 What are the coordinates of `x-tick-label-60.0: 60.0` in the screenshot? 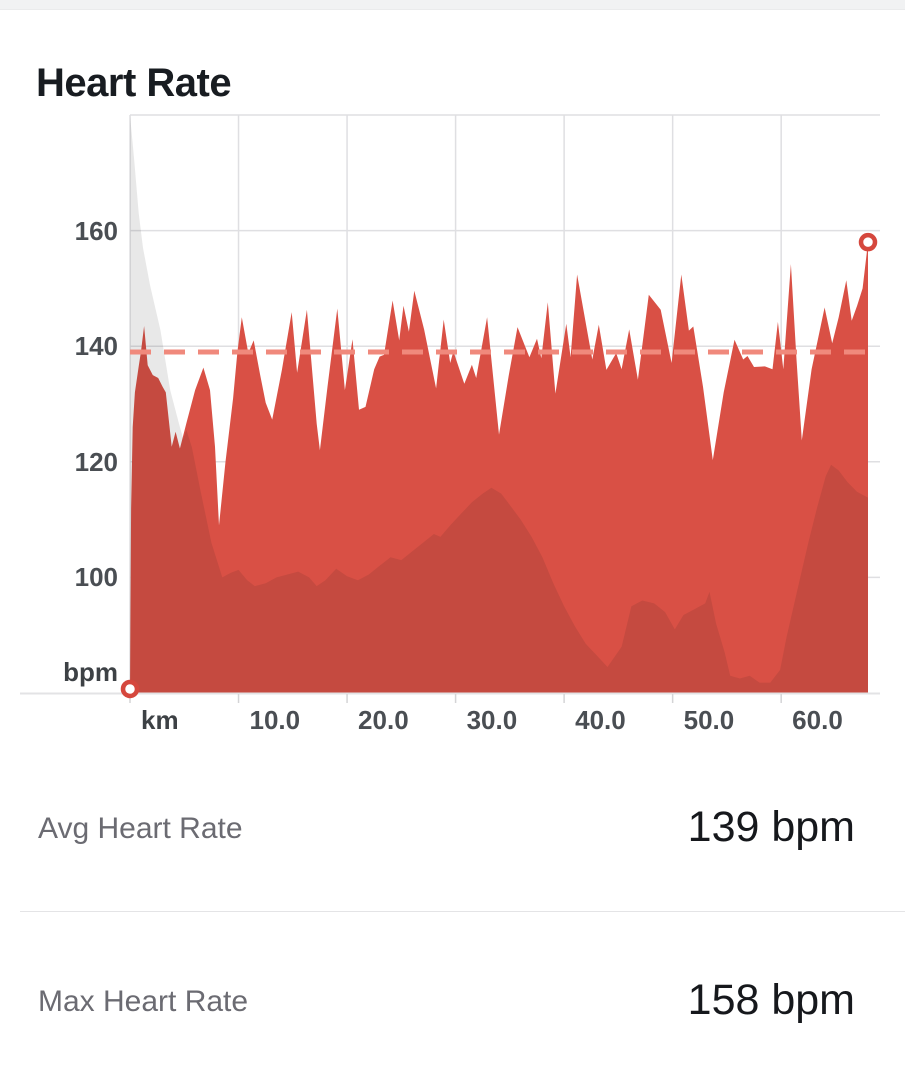 It's located at (817, 720).